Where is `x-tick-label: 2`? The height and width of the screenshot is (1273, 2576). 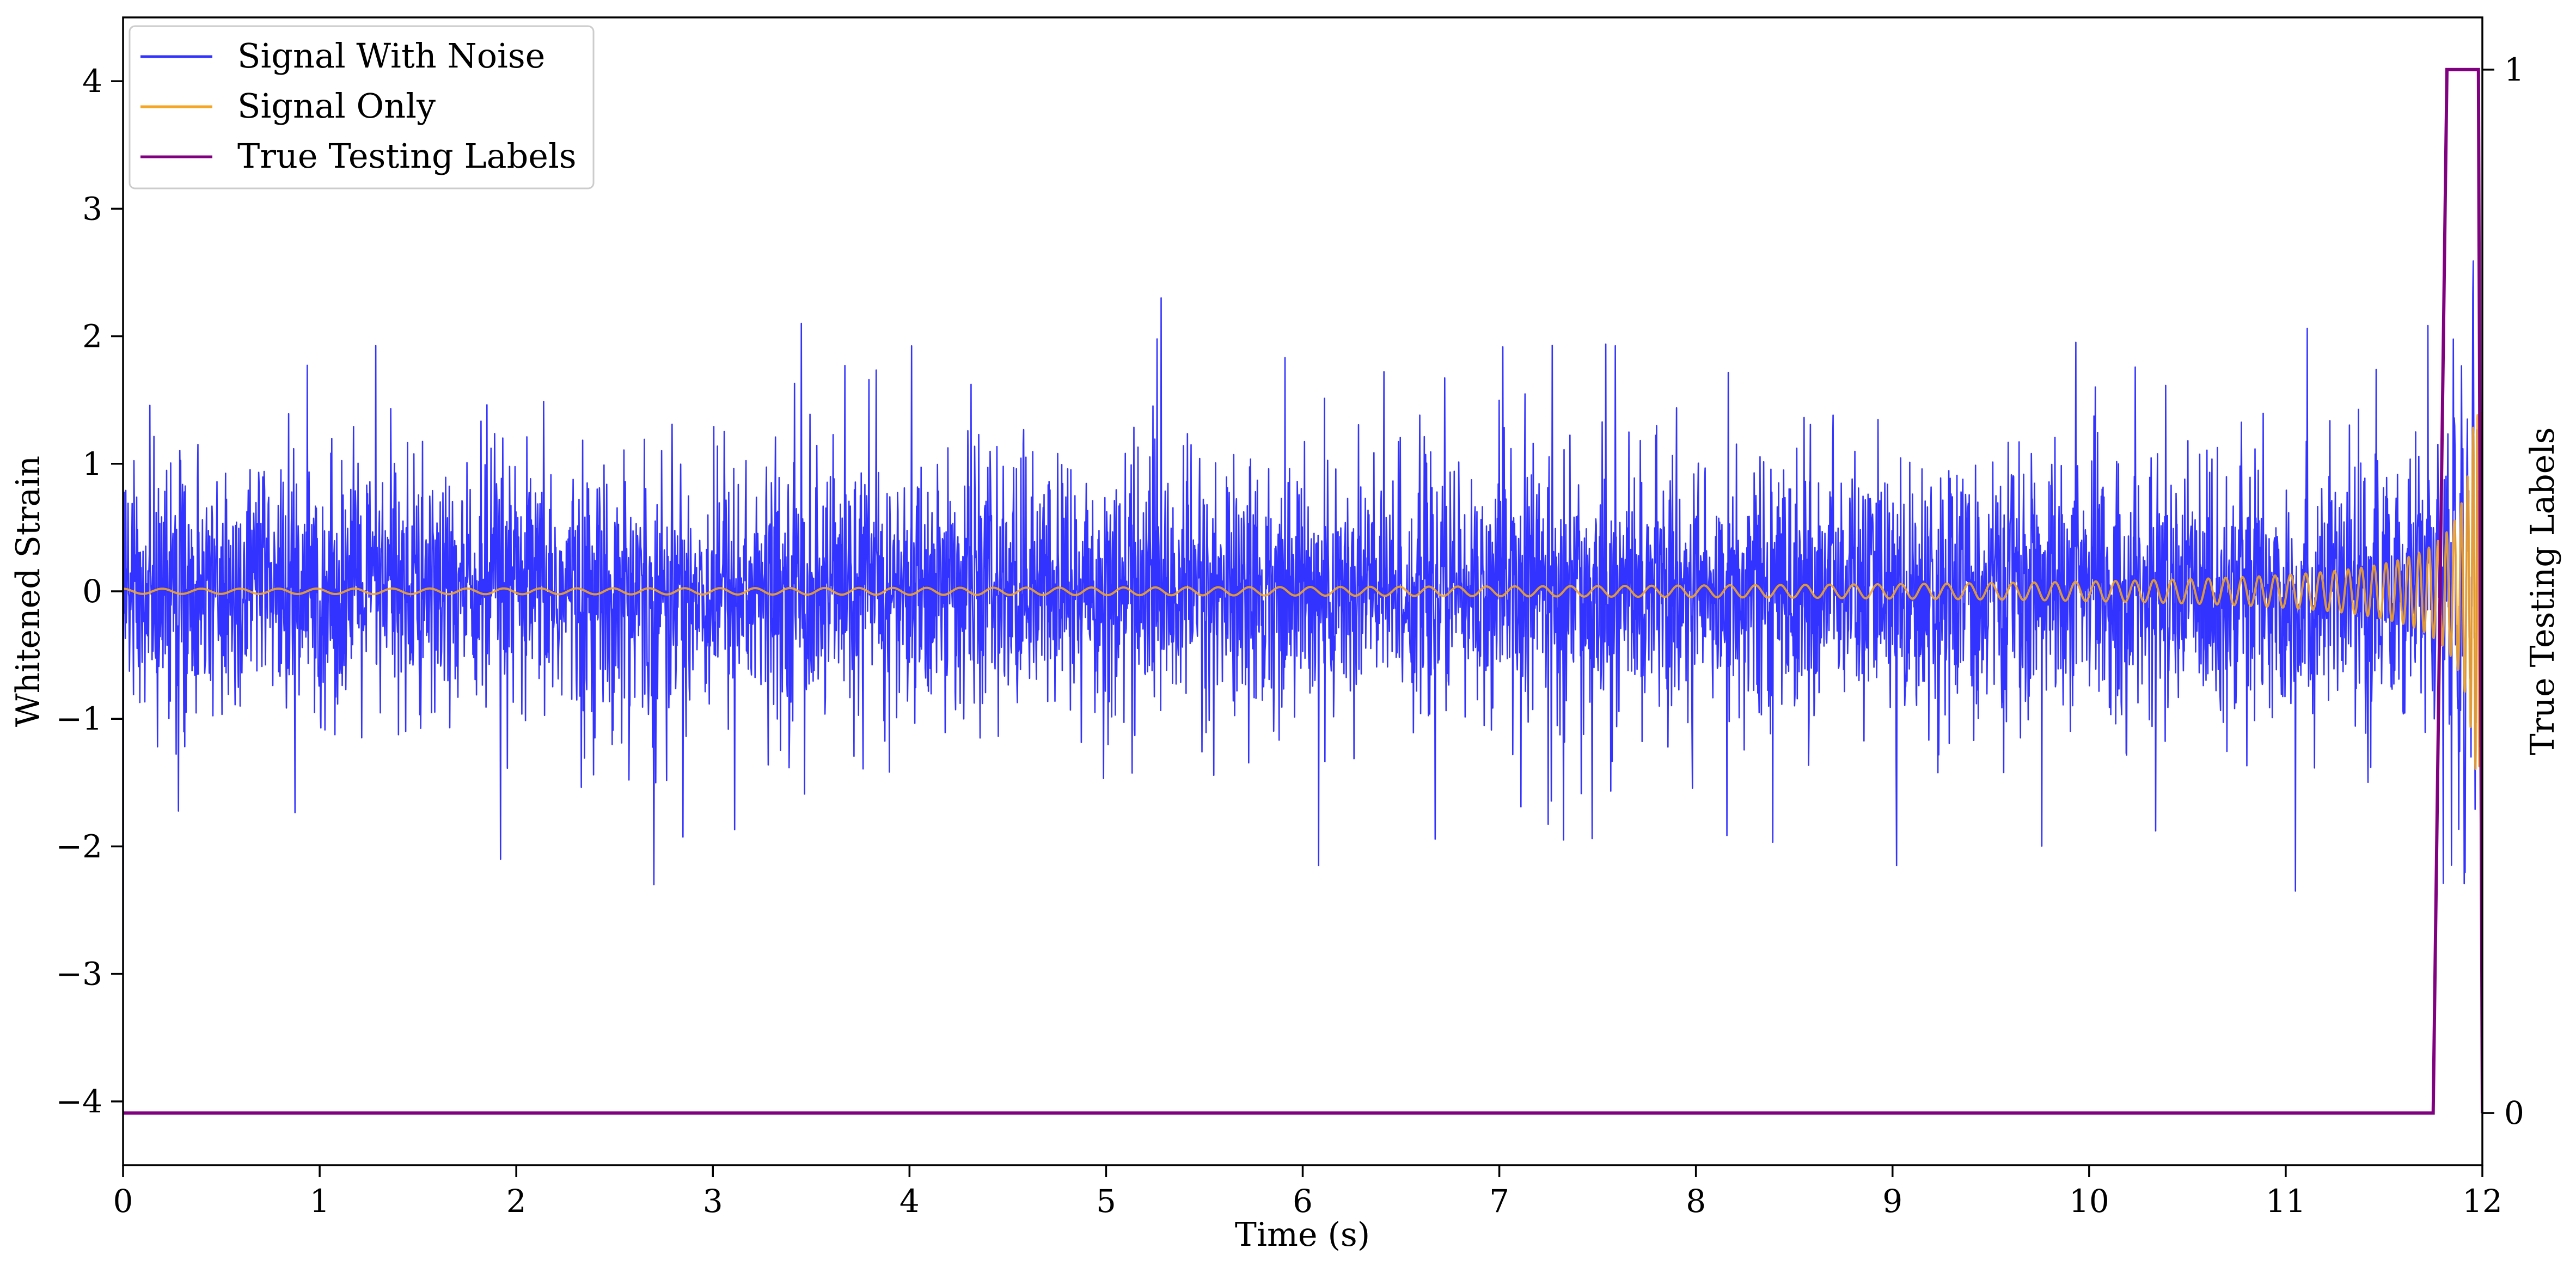 x-tick-label: 2 is located at coordinates (516, 1202).